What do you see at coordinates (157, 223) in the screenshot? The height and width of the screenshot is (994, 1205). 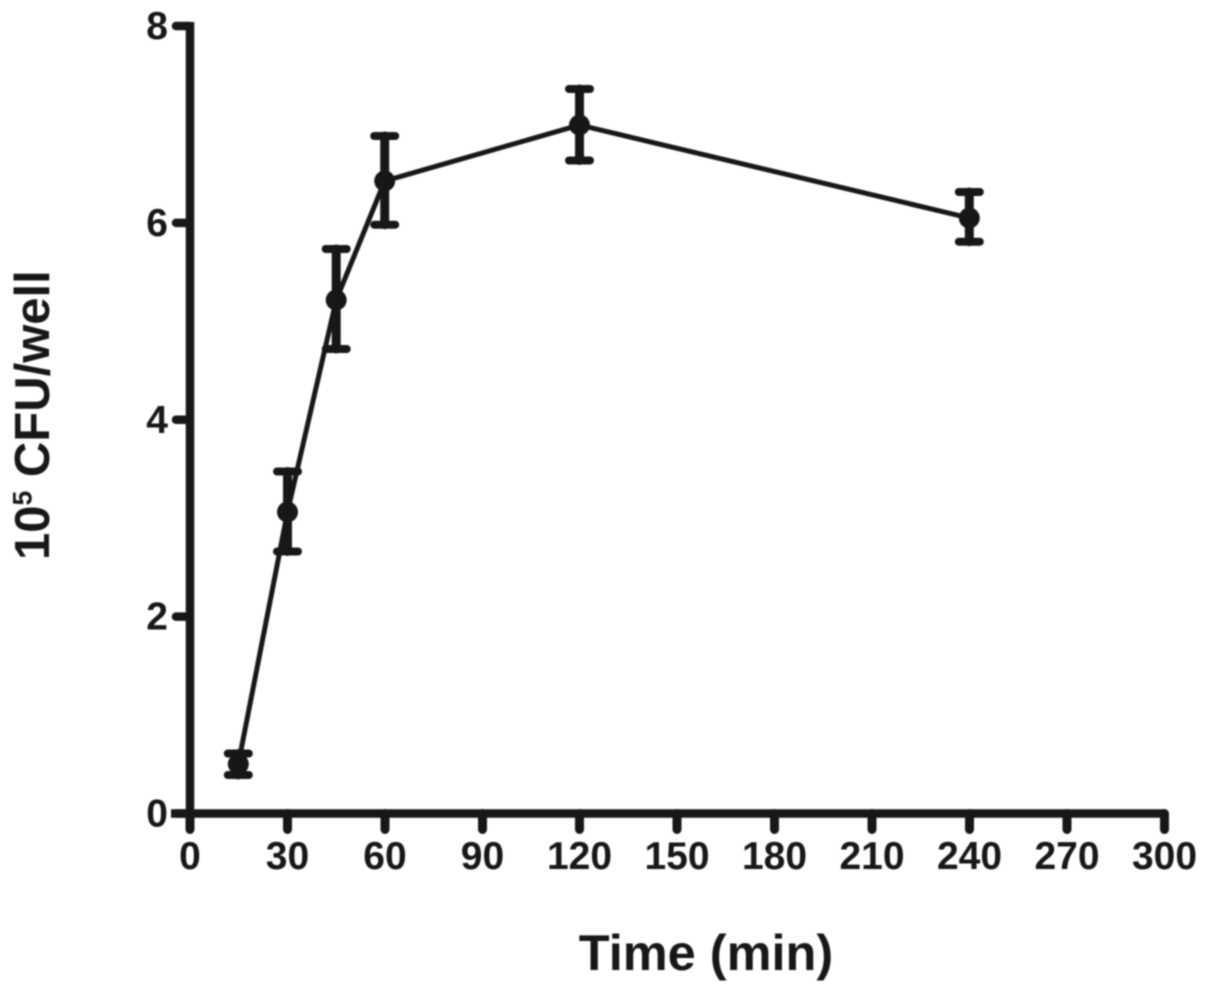 I see `svg-text: 6` at bounding box center [157, 223].